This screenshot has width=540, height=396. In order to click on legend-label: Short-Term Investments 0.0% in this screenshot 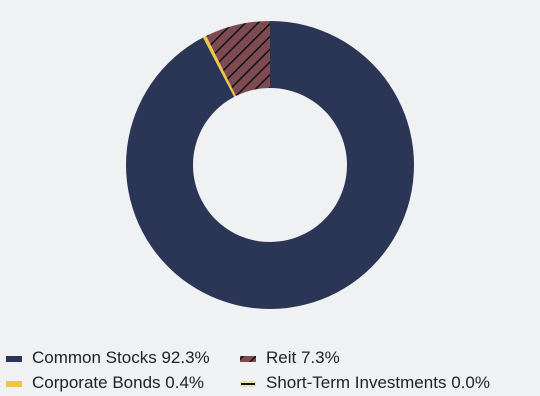, I will do `click(378, 382)`.